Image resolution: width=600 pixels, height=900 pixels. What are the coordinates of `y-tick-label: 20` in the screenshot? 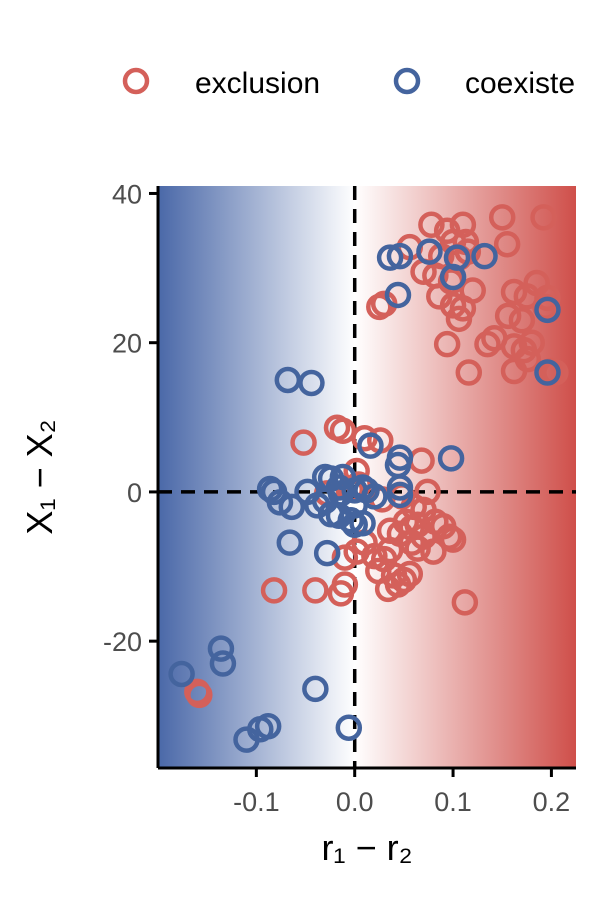 It's located at (127, 344).